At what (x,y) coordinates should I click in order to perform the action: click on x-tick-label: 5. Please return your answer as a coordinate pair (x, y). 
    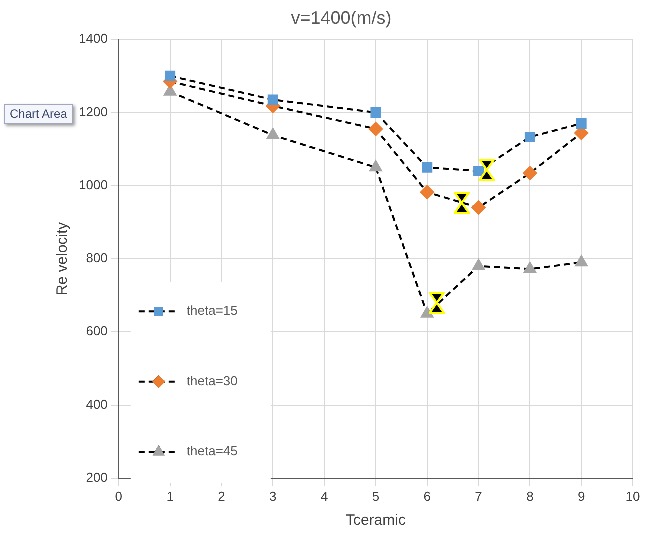
    Looking at the image, I should click on (376, 496).